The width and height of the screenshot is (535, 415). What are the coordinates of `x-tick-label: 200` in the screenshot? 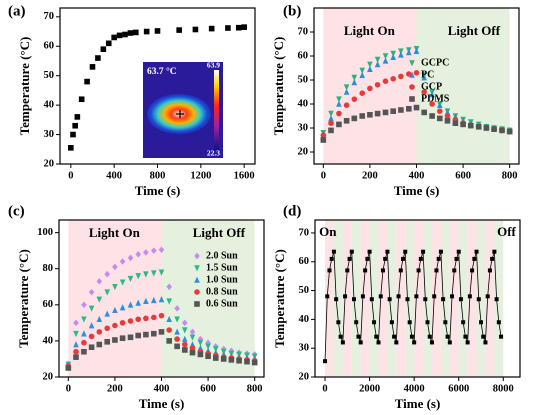 It's located at (370, 175).